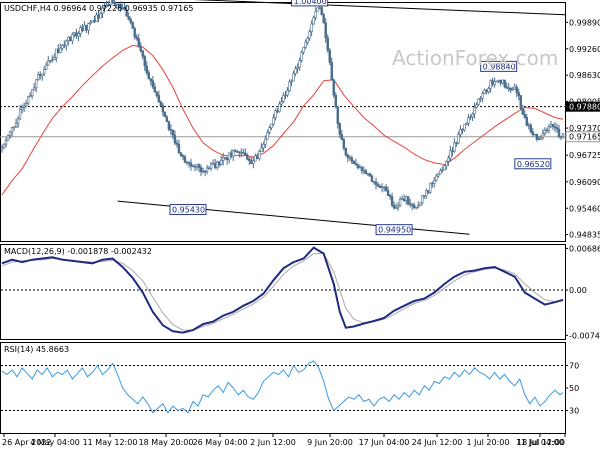 The image size is (600, 450). What do you see at coordinates (574, 411) in the screenshot?
I see `rsi-ytick-label: 30` at bounding box center [574, 411].